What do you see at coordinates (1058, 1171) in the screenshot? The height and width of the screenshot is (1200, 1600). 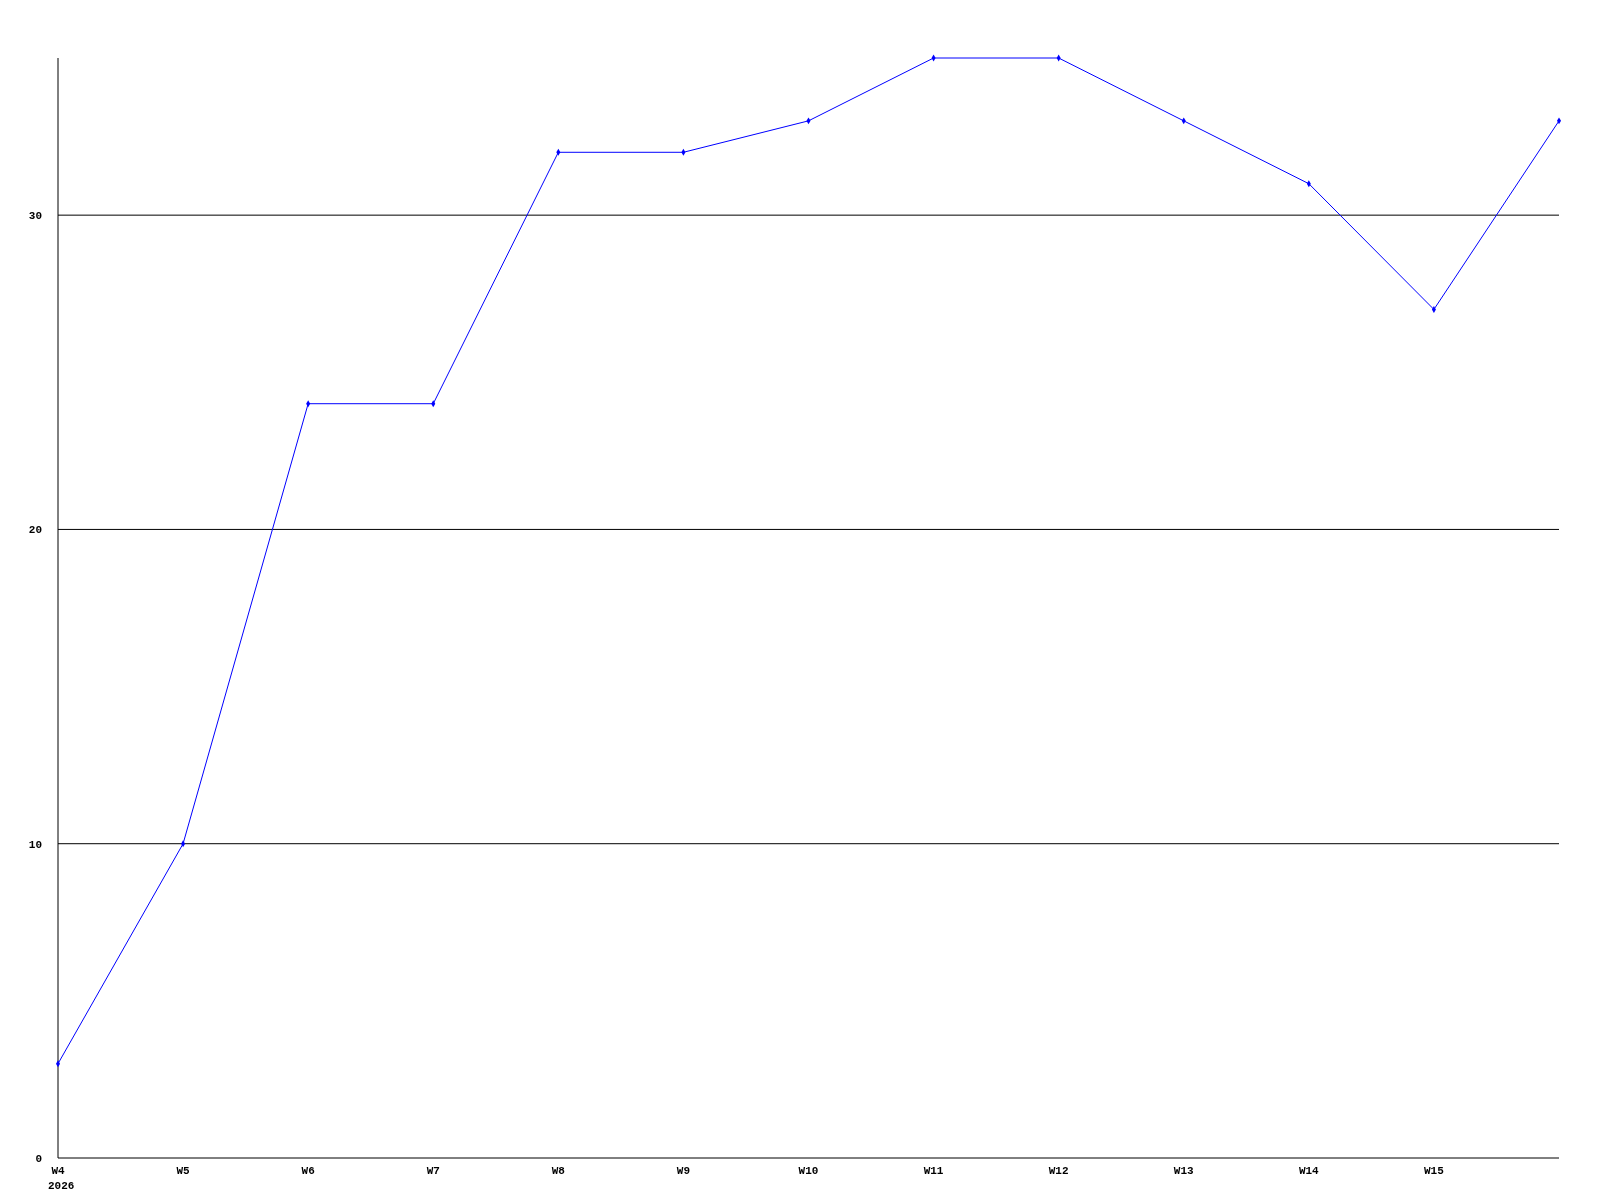 I see `x-tick-label: W12` at bounding box center [1058, 1171].